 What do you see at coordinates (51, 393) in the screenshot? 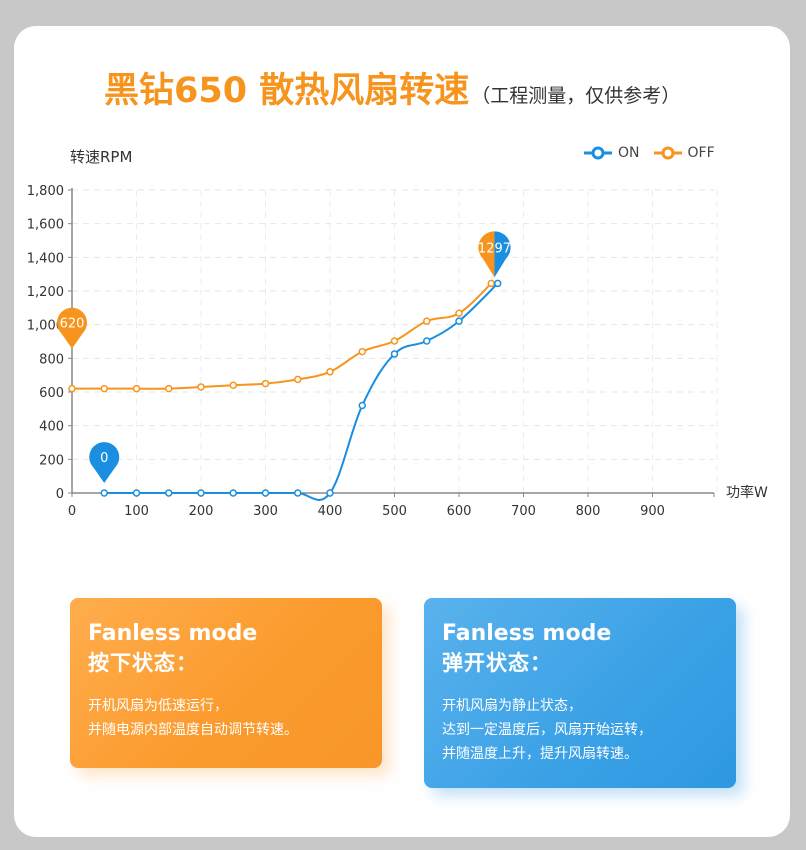
I see `y-tick-label: 600` at bounding box center [51, 393].